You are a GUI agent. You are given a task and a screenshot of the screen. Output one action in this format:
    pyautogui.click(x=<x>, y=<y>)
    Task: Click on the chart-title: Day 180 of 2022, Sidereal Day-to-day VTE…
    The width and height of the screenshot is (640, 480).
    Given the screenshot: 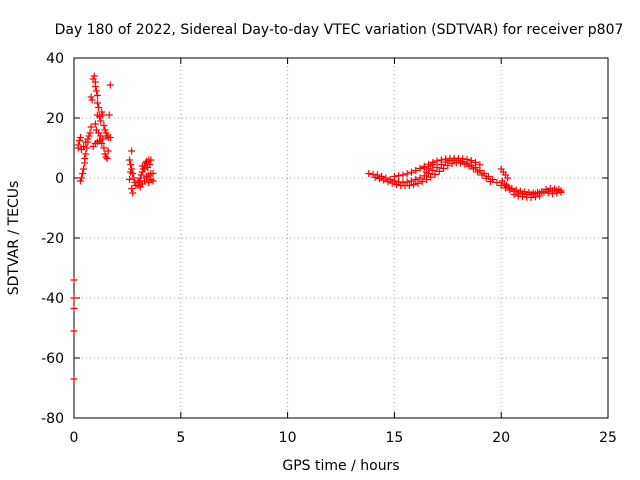 What is the action you would take?
    pyautogui.click(x=339, y=30)
    